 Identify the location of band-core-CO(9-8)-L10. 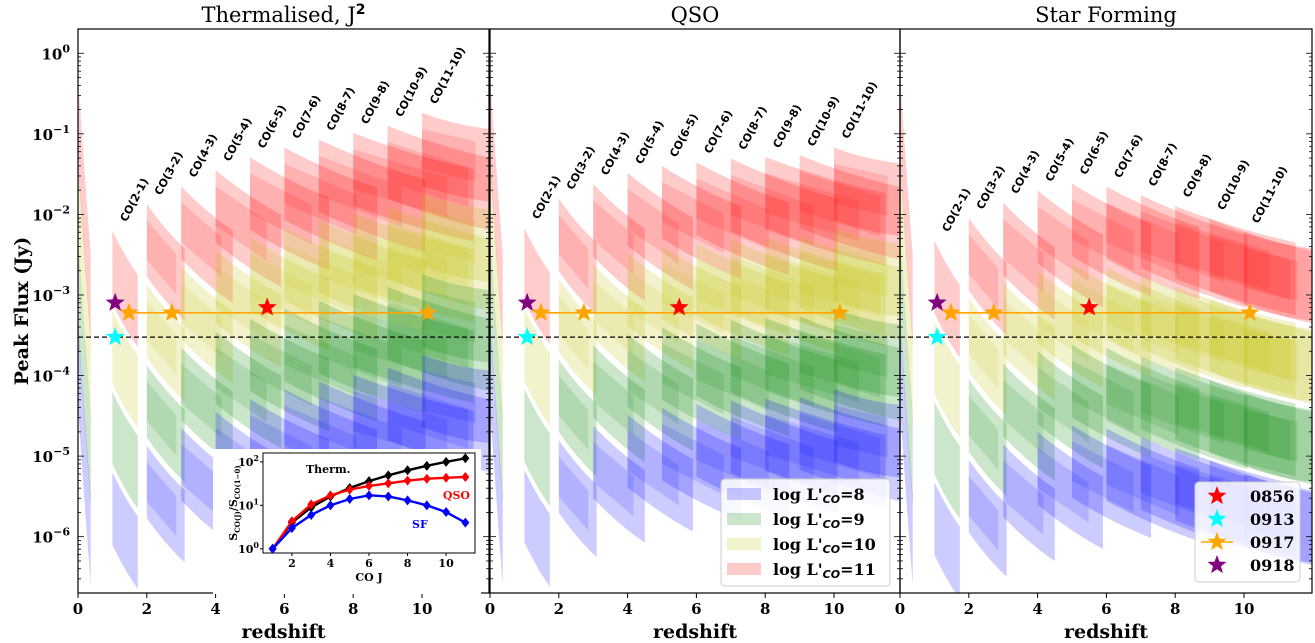
(812, 287).